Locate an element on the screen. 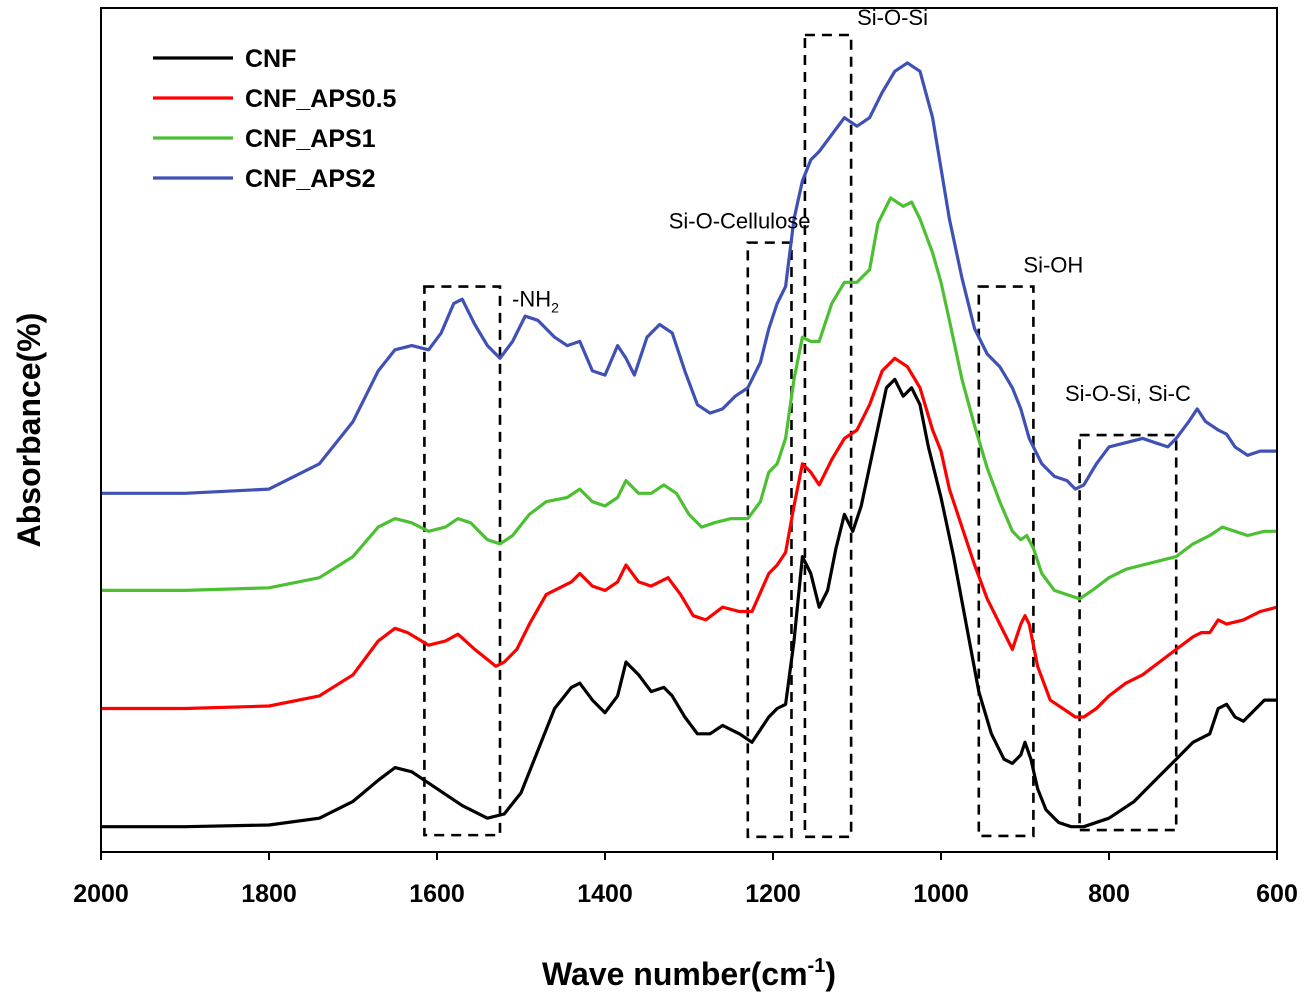 The image size is (1307, 1003). x-tick-label-1000: 1000 is located at coordinates (941, 894).